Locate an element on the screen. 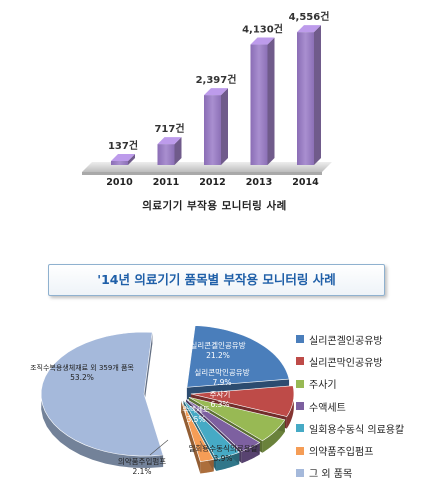 The height and width of the screenshot is (494, 429). pie-slice-percent: 2.1% is located at coordinates (141, 471).